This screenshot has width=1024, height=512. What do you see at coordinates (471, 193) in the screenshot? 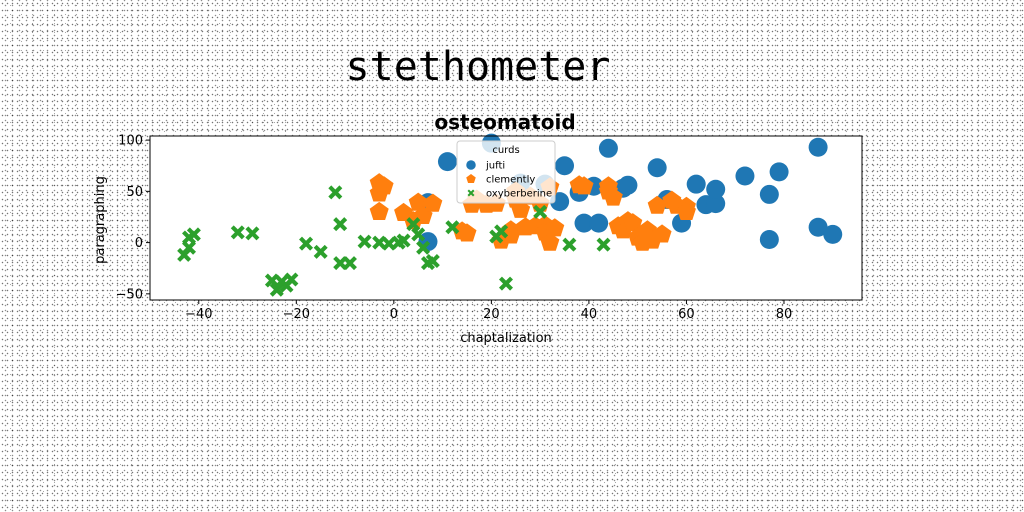
I see `legend-marker-oxyberberine` at bounding box center [471, 193].